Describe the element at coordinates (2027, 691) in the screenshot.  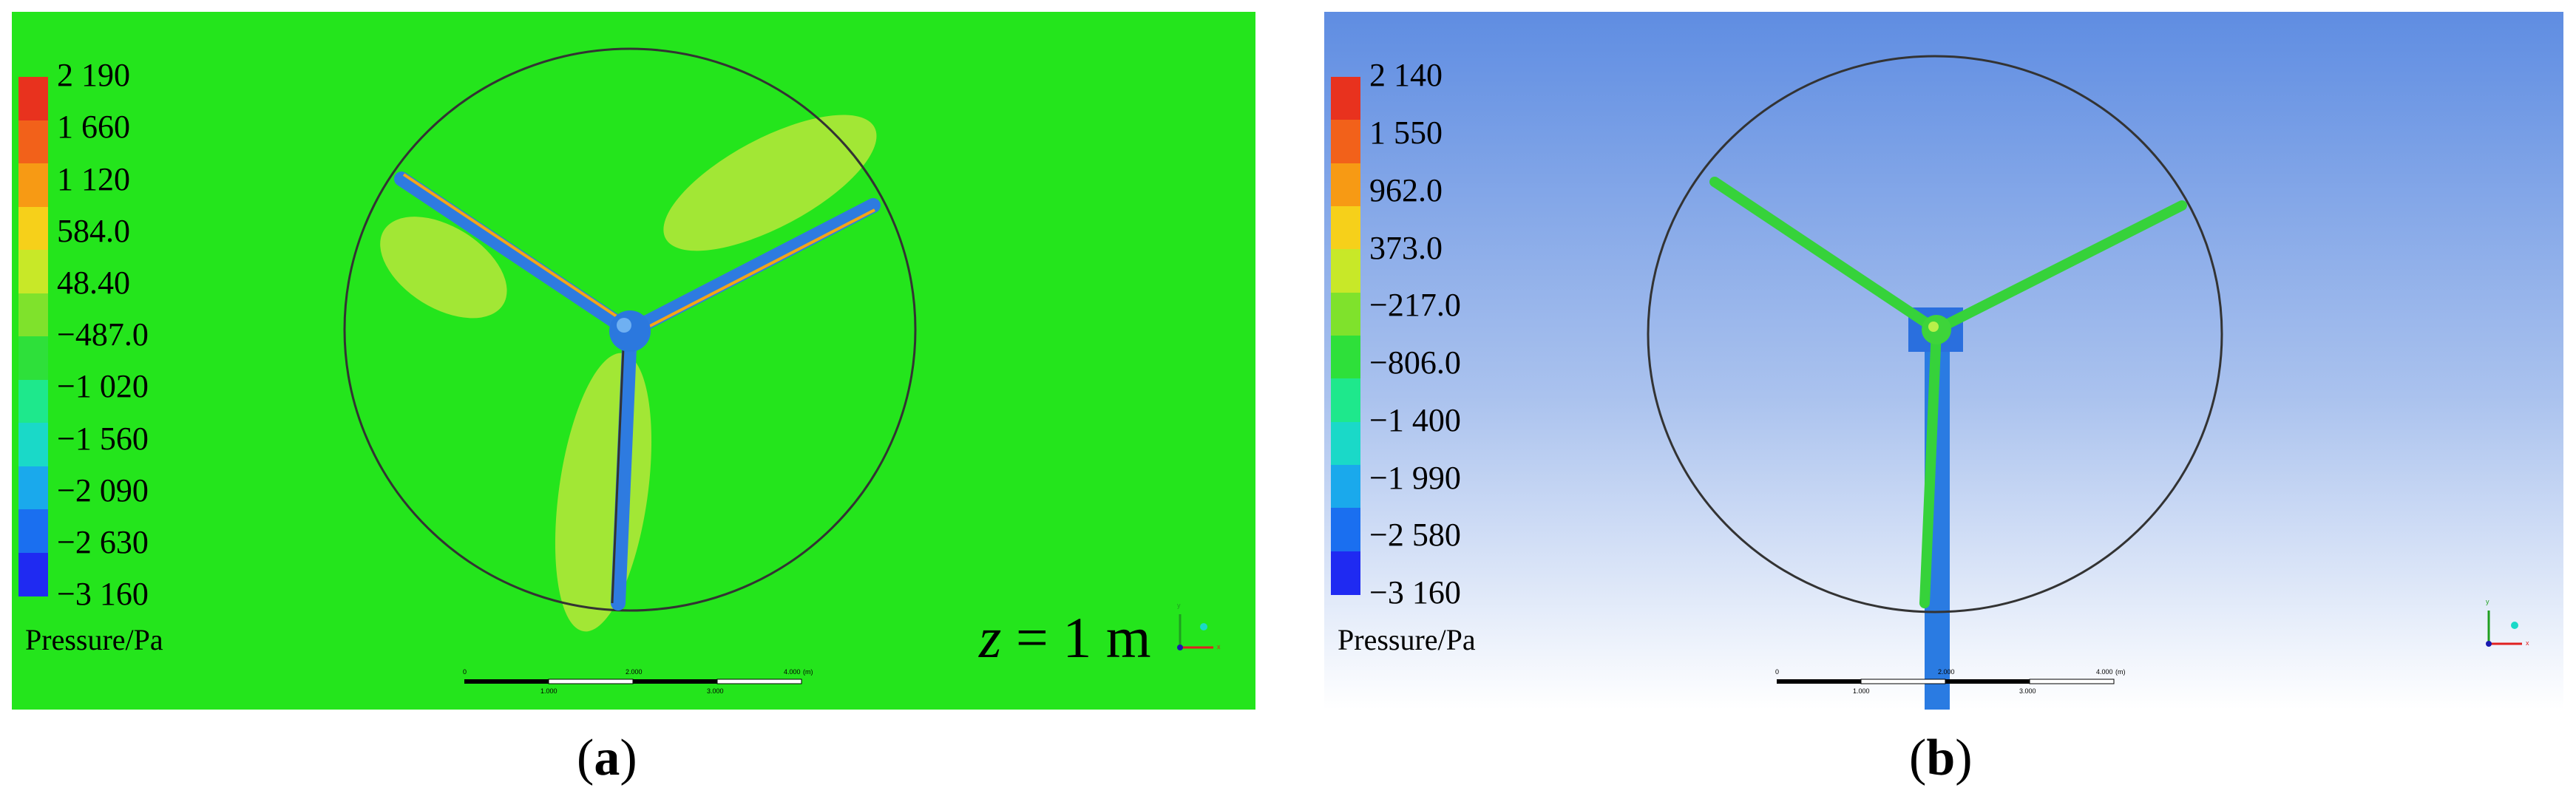
I see `scale-label-b-3000: 3.000` at that location.